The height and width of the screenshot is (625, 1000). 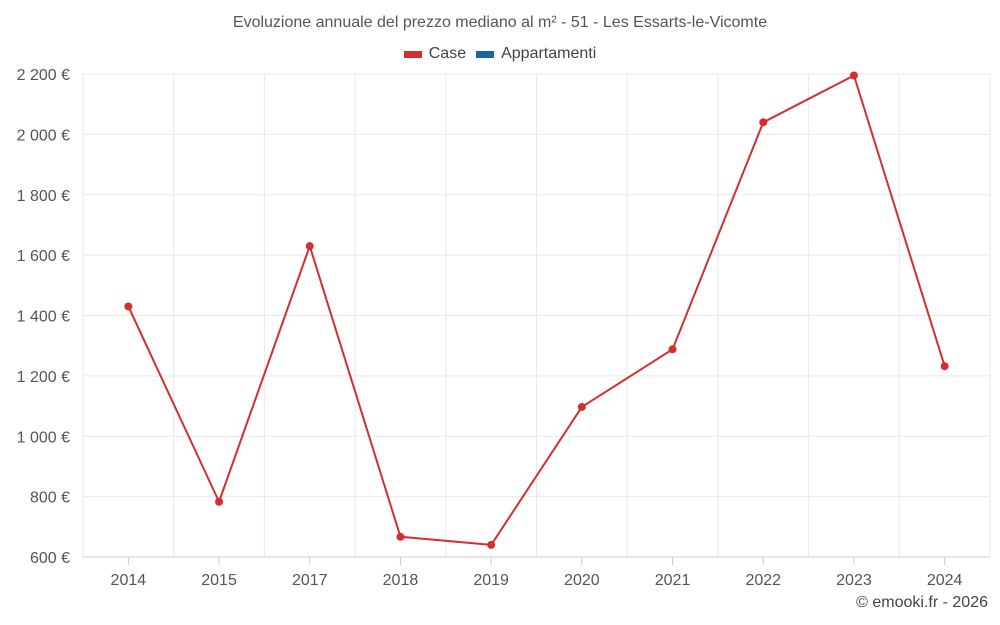 I want to click on y-tick-label: 1 600 €, so click(x=43, y=256).